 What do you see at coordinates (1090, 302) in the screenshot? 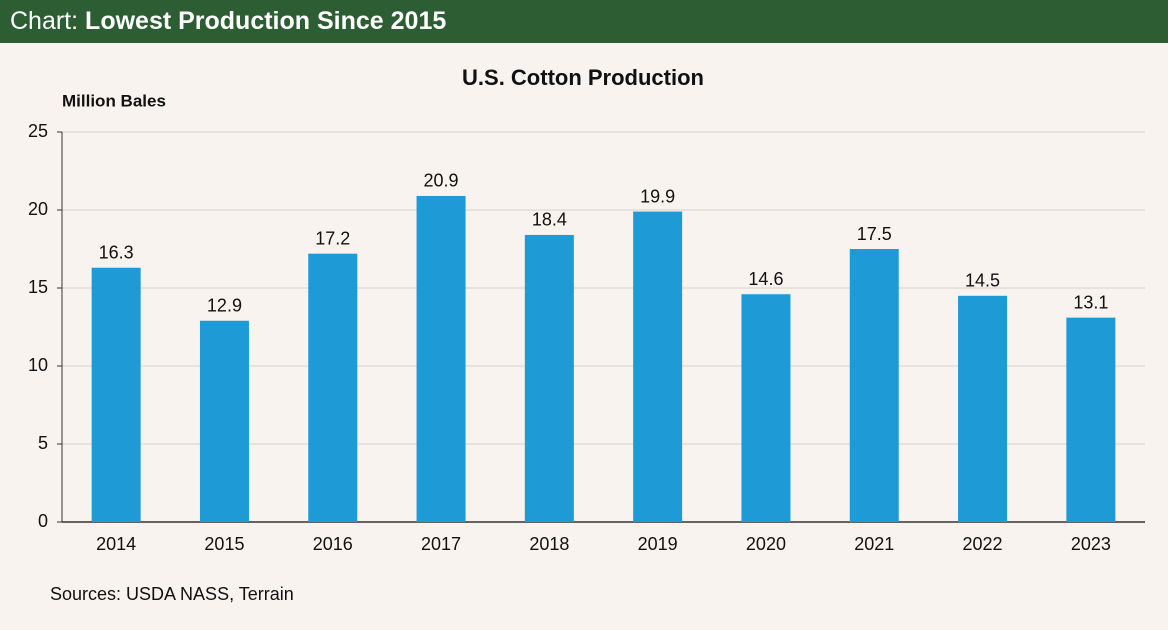
I see `data-label: 13.1` at bounding box center [1090, 302].